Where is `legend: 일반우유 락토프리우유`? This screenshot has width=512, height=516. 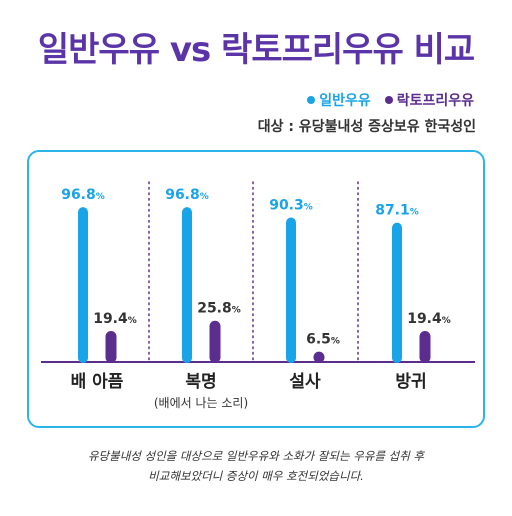 legend: 일반우유 락토프리우유 is located at coordinates (390, 100).